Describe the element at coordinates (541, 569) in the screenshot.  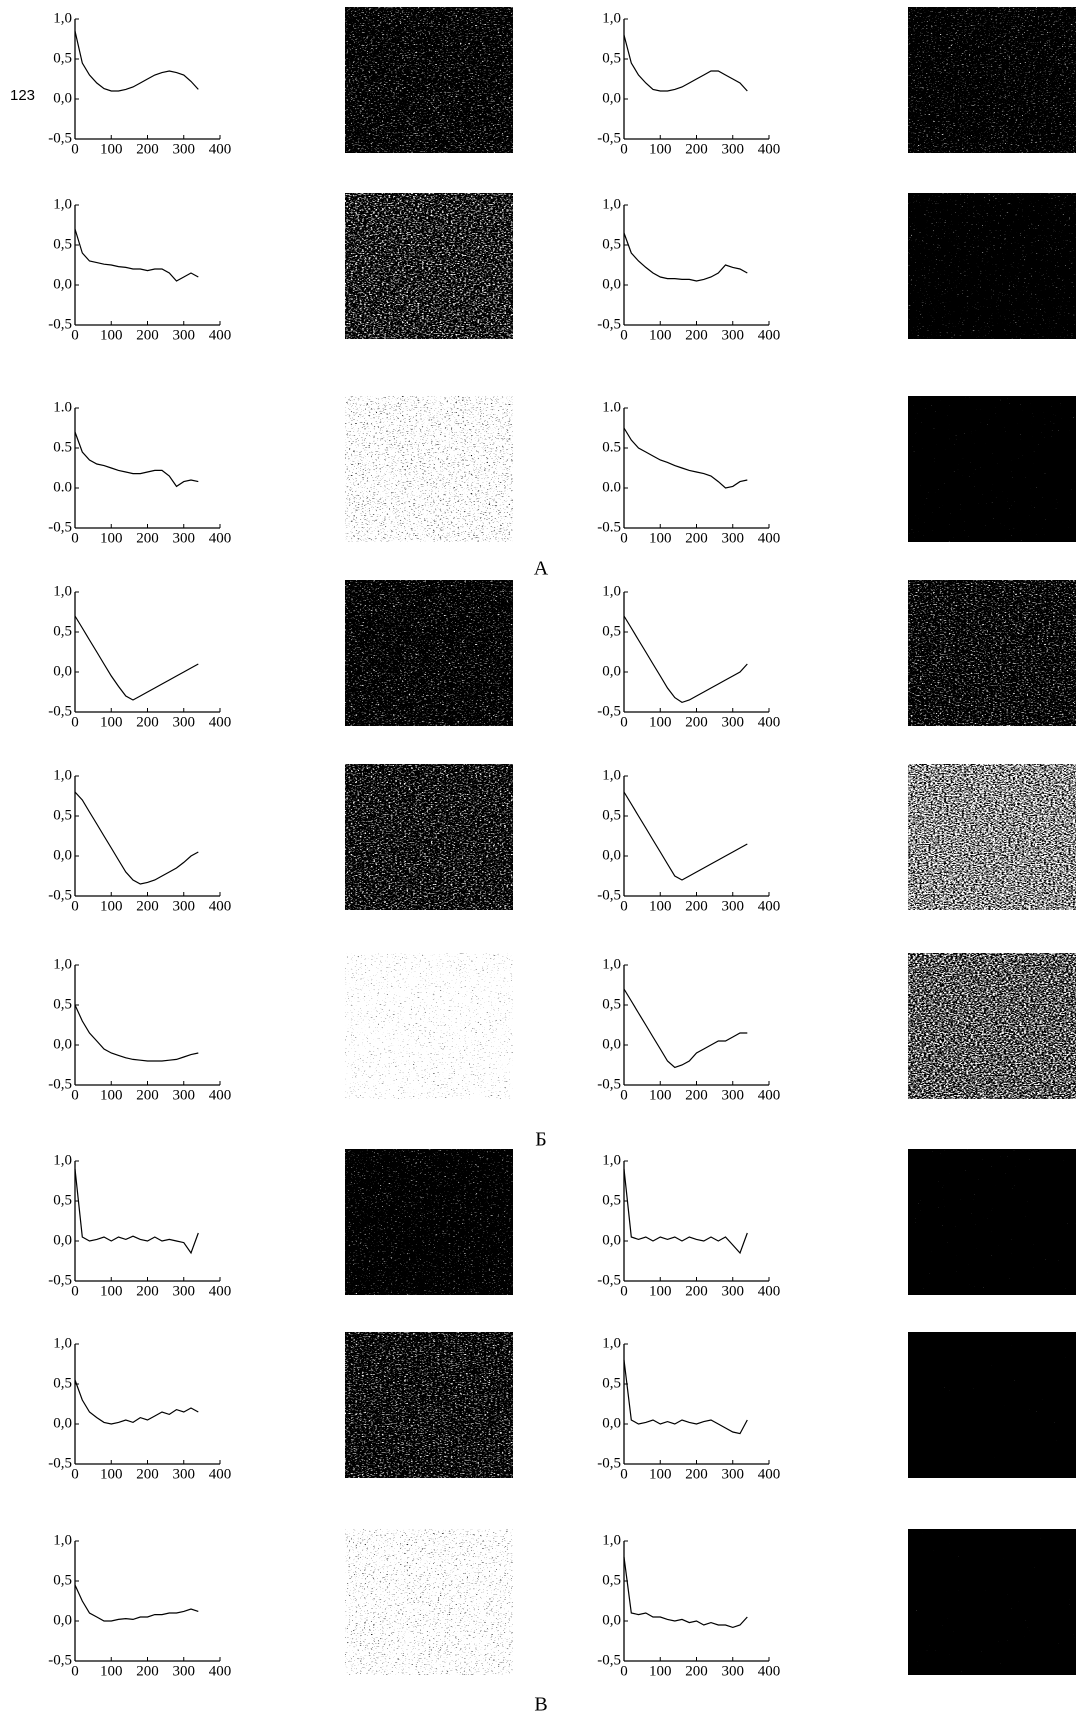
I see `section-label: А` at that location.